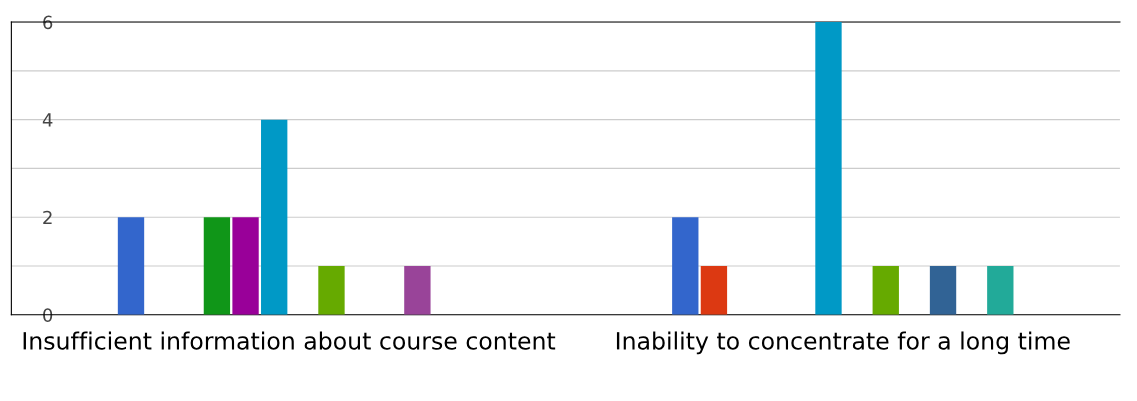 The width and height of the screenshot is (1137, 401). What do you see at coordinates (289, 340) in the screenshot?
I see `x-tick-label: Insufficient information about course content` at bounding box center [289, 340].